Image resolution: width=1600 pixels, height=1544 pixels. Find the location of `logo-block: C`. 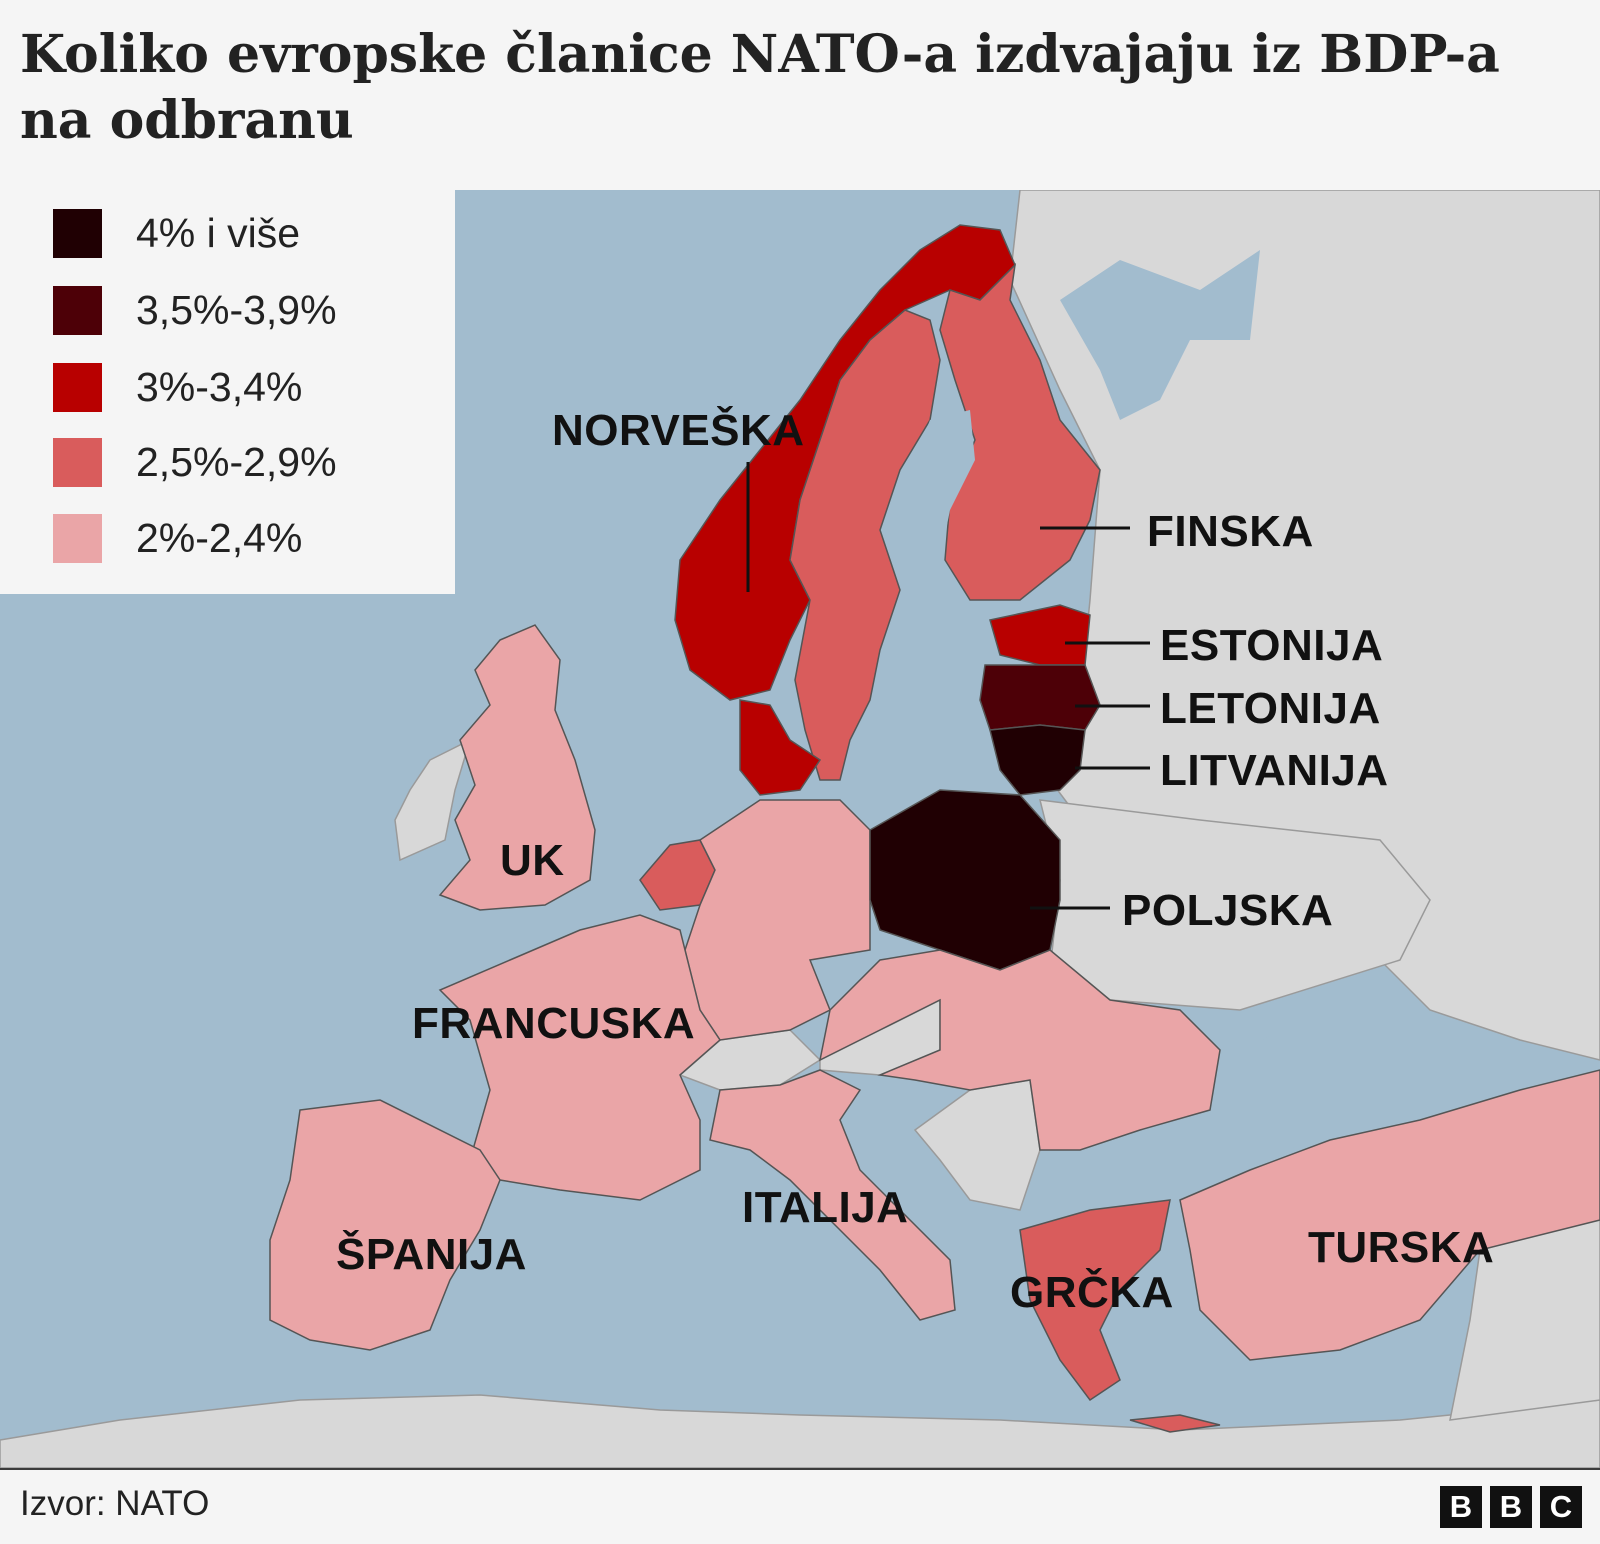

logo-block: C is located at coordinates (1561, 1507).